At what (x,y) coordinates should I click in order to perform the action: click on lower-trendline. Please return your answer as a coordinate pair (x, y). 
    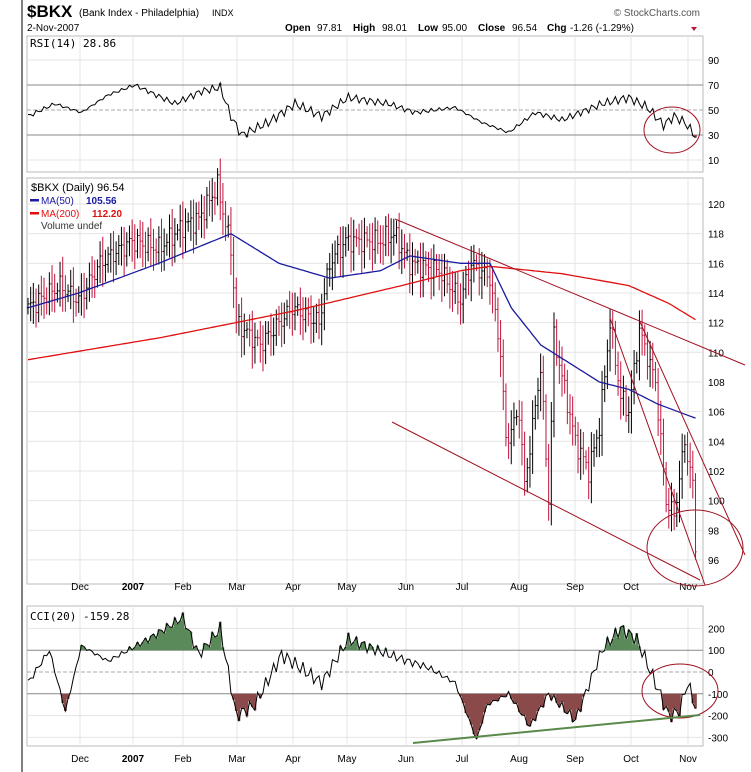
    Looking at the image, I should click on (546, 501).